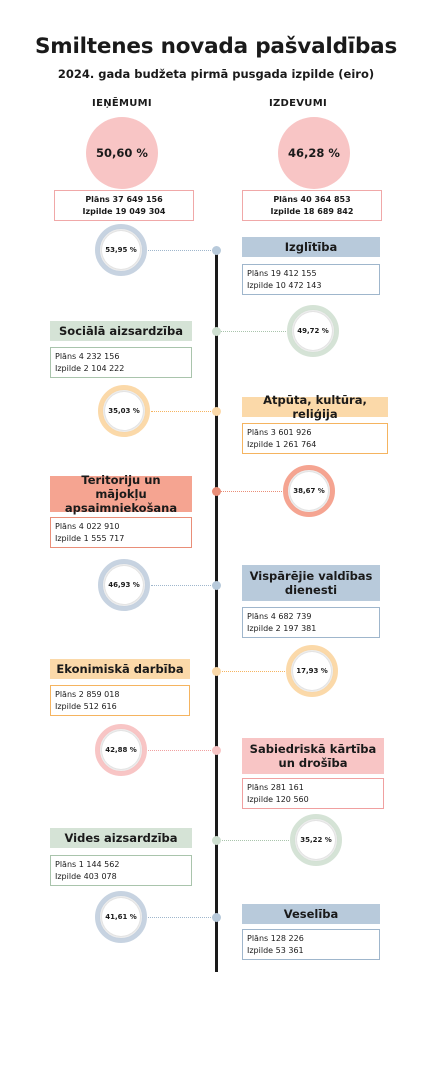 This screenshot has height=1080, width=432. I want to click on category-values-box: Plāns 4 022 910 Izpilde 1 555 717, so click(121, 532).